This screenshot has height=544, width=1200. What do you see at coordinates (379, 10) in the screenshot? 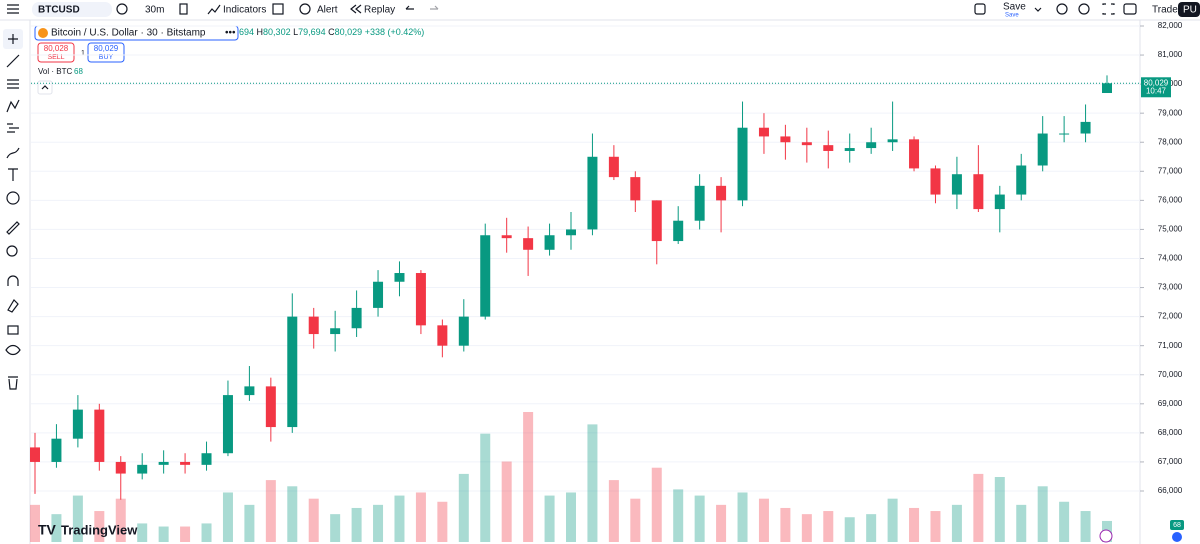
I see `replay-button: Replay` at bounding box center [379, 10].